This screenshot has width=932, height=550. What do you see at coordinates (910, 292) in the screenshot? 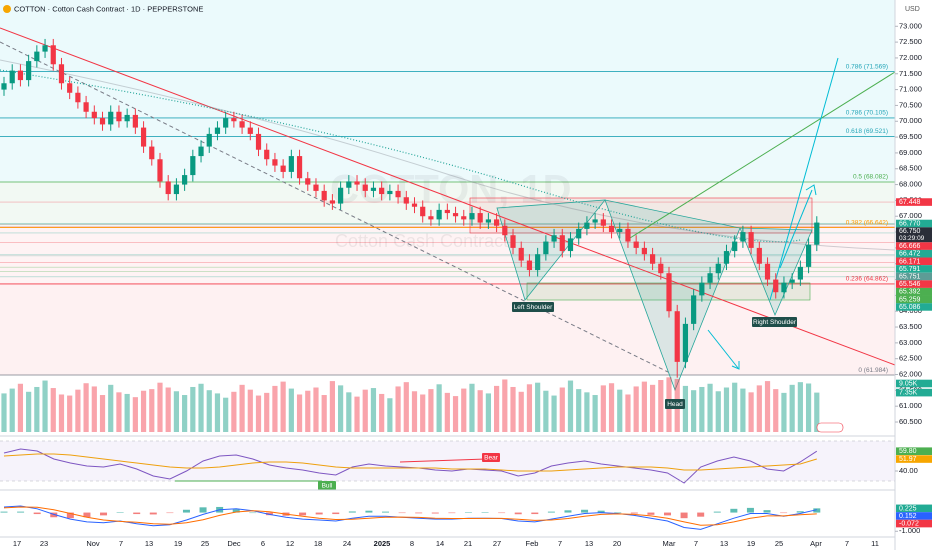
I see `price-label: 65.392` at bounding box center [910, 292].